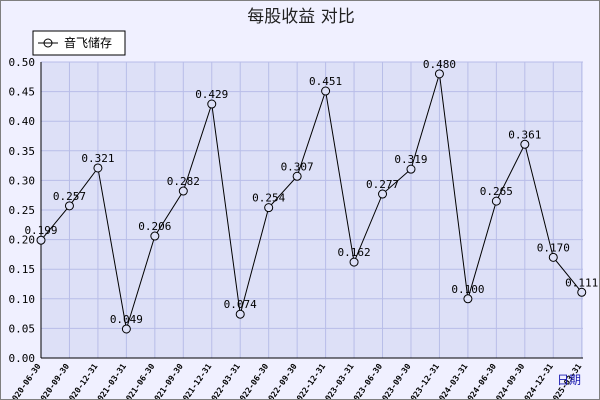 This screenshot has height=400, width=600. I want to click on x-tick-label: 2020-06-30, so click(25, 380).